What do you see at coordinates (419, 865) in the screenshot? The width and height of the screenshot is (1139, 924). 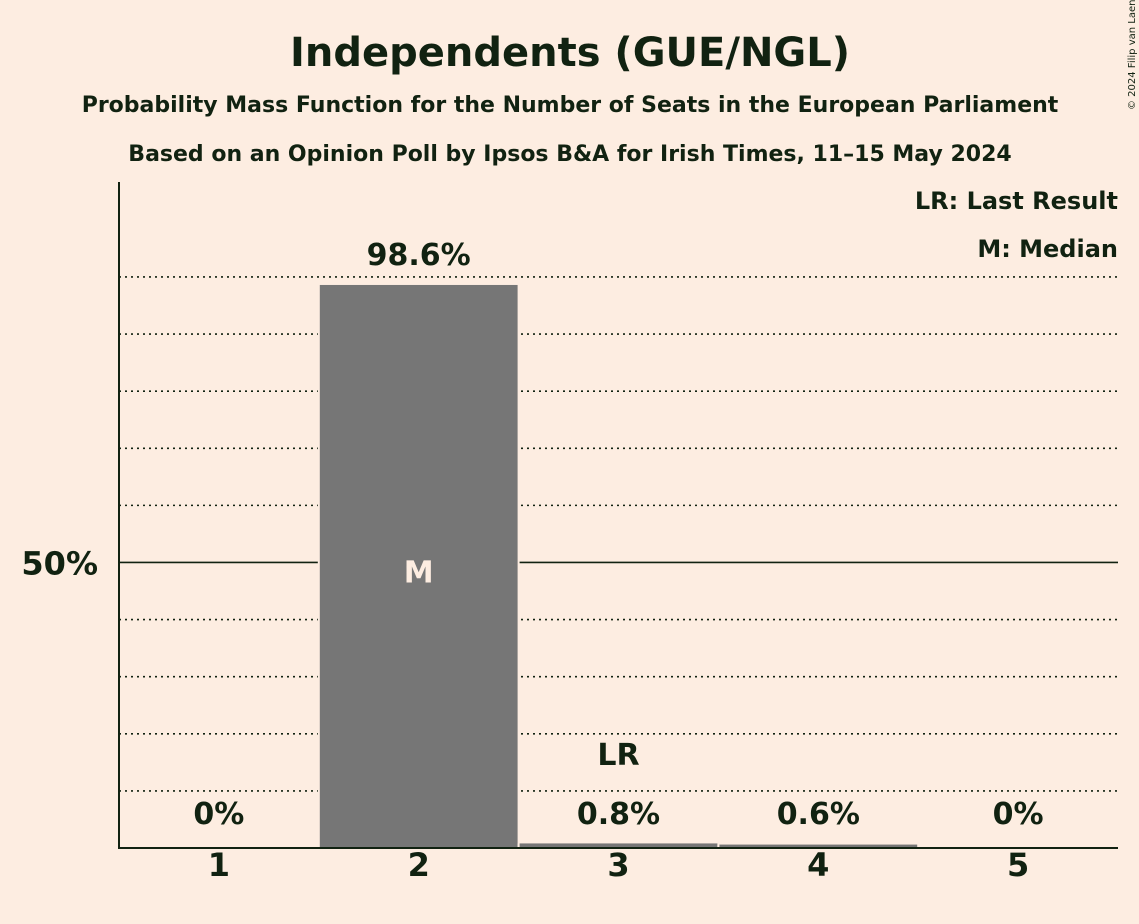 I see `x-tick-label-2: 2` at bounding box center [419, 865].